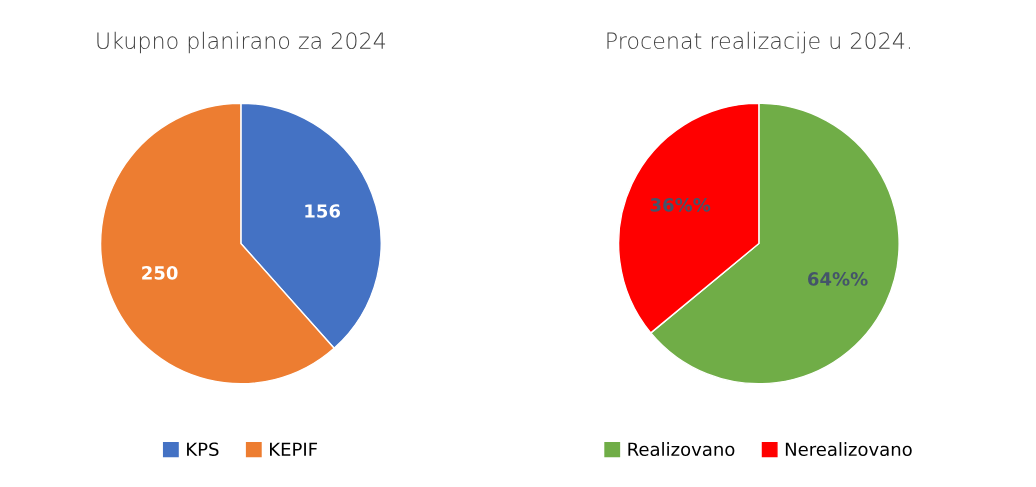 The width and height of the screenshot is (1036, 487). Describe the element at coordinates (323, 211) in the screenshot. I see `data-label: 156` at that location.